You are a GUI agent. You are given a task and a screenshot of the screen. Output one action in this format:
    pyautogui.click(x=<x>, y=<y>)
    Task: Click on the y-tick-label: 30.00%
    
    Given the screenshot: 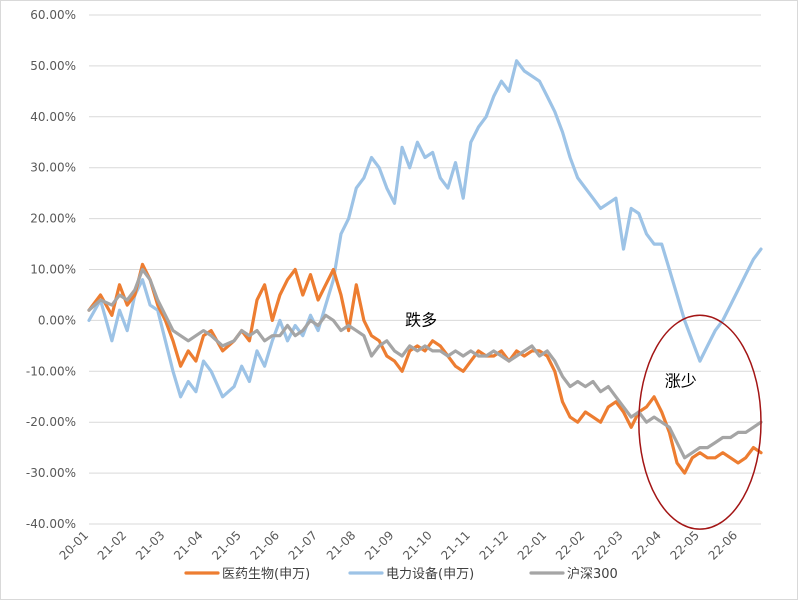 What is the action you would take?
    pyautogui.click(x=53, y=168)
    